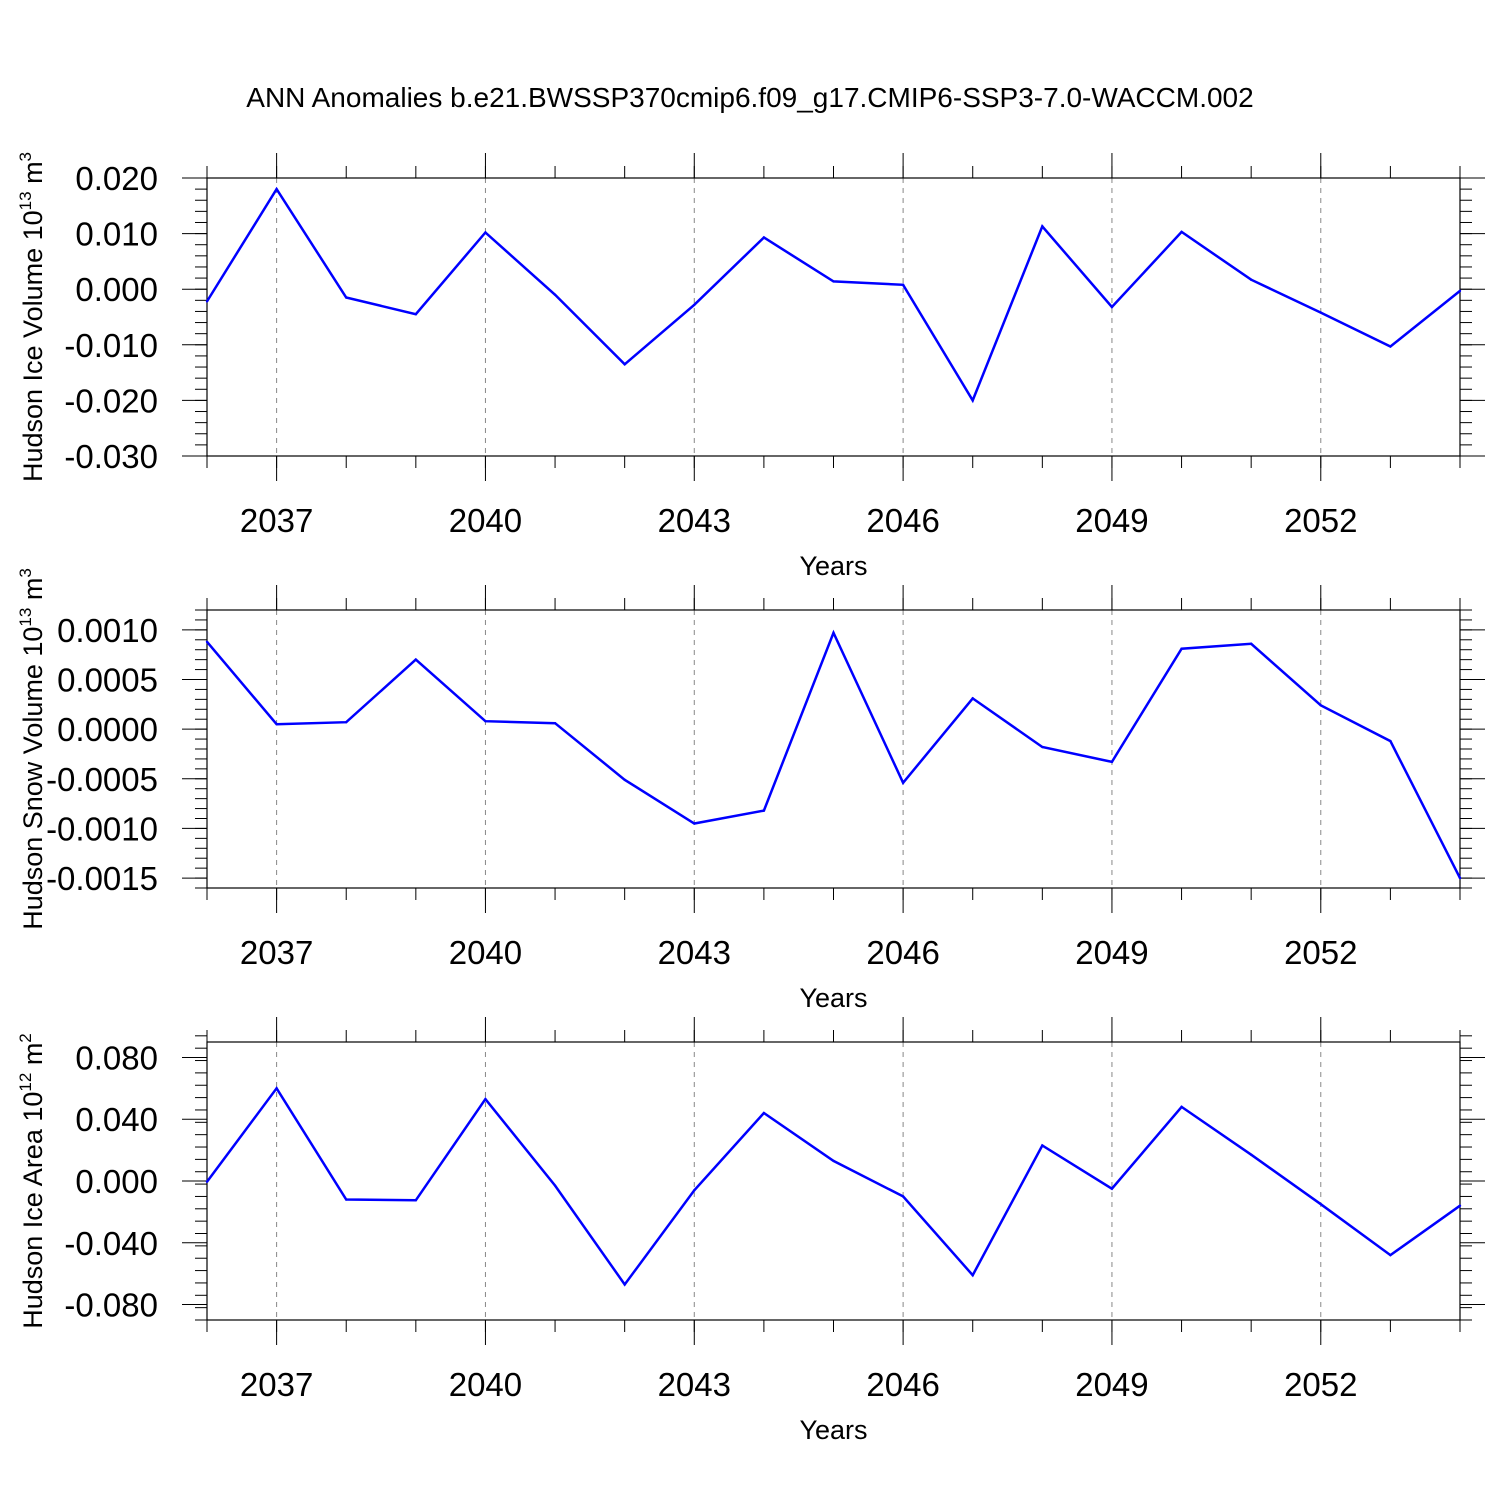 The image size is (1500, 1500). I want to click on y-tick-label: 0.0005, so click(107, 680).